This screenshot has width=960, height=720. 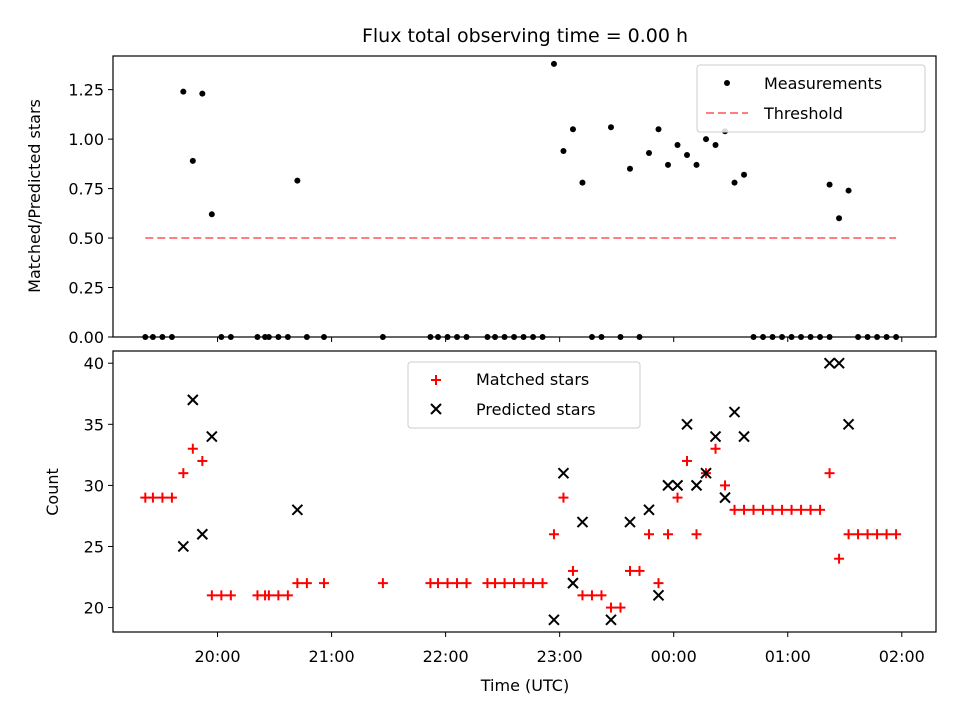 I want to click on bottom-x-ticks: 20:00 21:00 22:00 23:00 00:00 01:00 02:00, so click(x=559, y=649).